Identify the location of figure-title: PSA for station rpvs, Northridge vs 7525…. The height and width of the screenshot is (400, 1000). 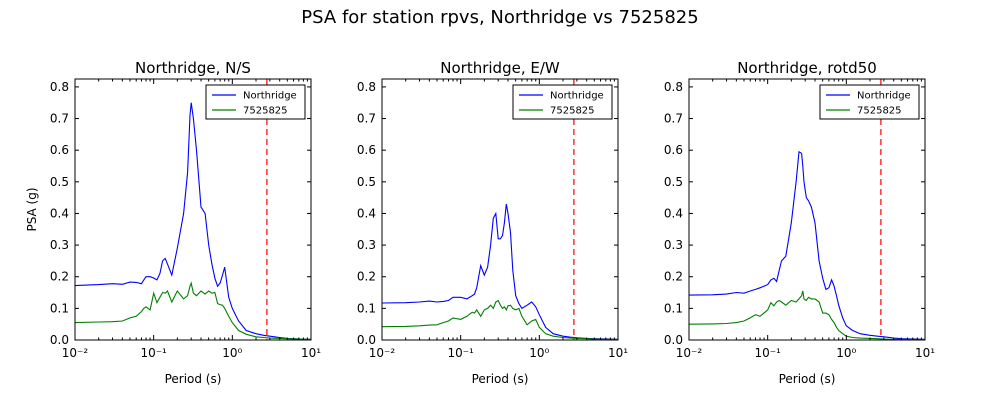
(499, 17).